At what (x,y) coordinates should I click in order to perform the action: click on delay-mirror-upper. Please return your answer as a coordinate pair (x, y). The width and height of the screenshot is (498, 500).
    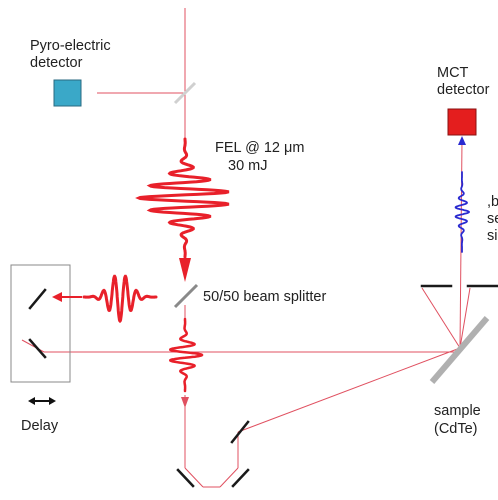
    Looking at the image, I should click on (37, 299).